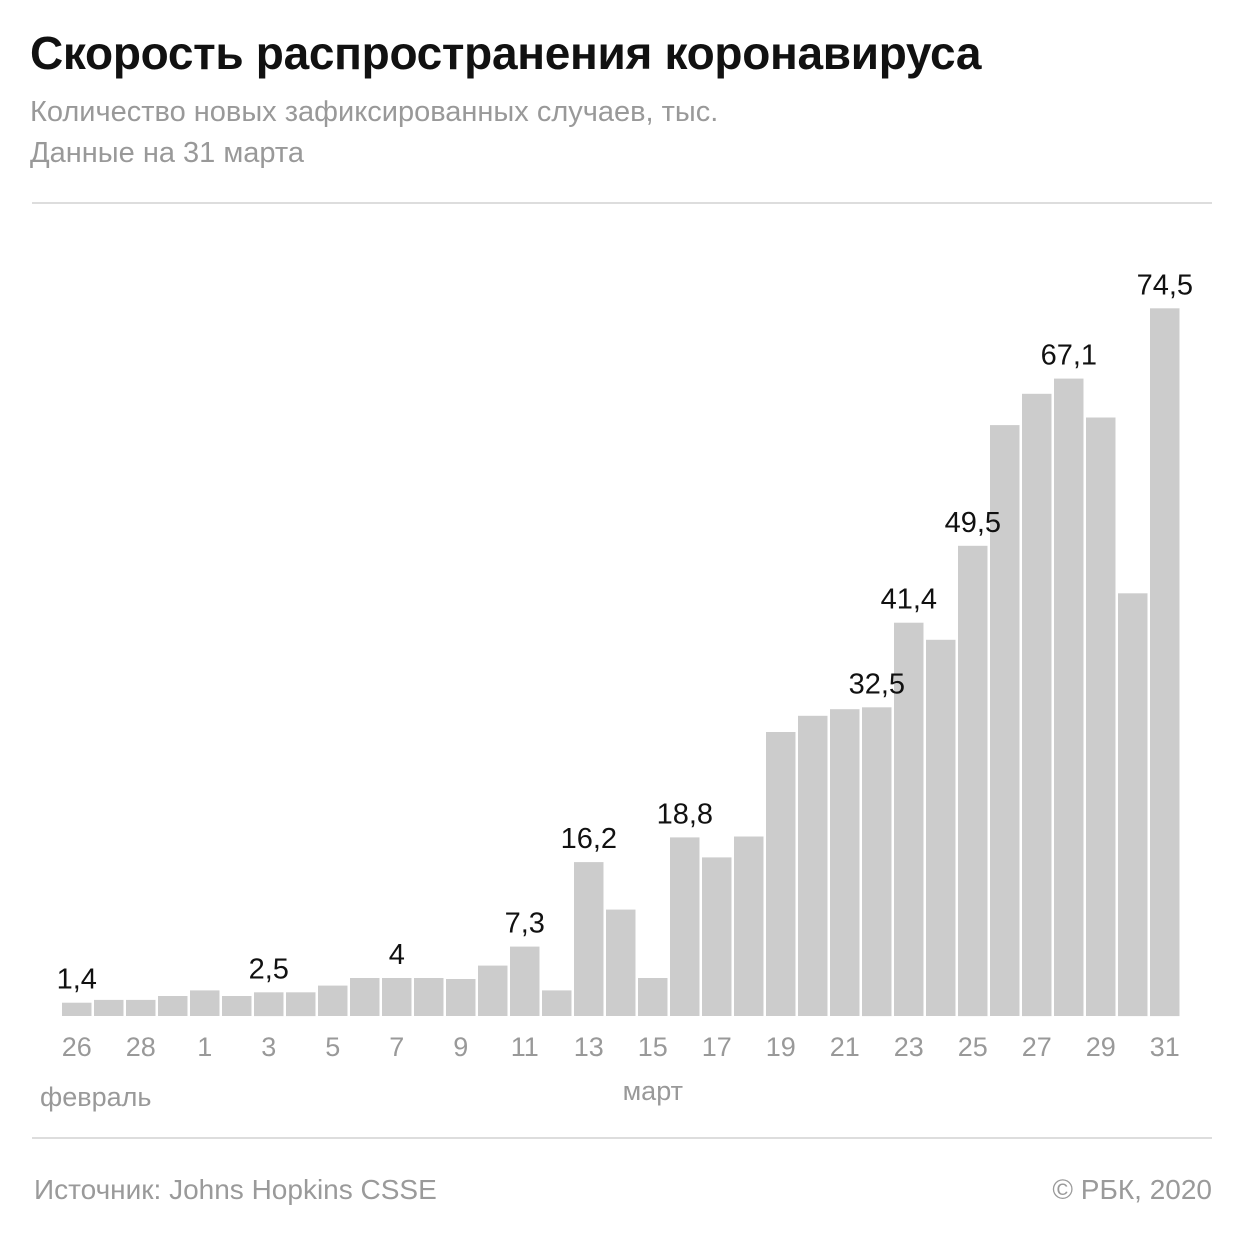  What do you see at coordinates (589, 839) in the screenshot?
I see `data-label: 16,2` at bounding box center [589, 839].